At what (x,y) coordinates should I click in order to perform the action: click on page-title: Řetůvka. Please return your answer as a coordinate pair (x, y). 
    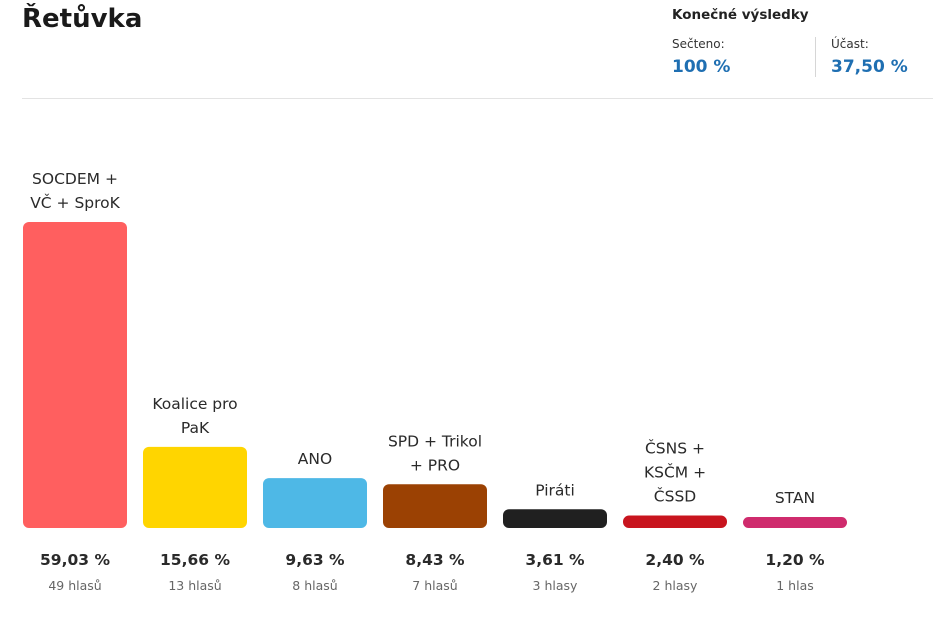
    Looking at the image, I should click on (82, 19).